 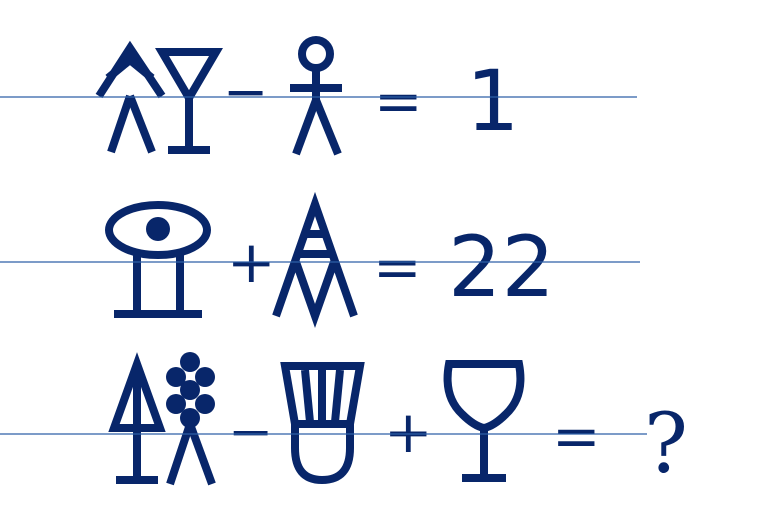 I want to click on question-mark: ?, so click(x=666, y=444).